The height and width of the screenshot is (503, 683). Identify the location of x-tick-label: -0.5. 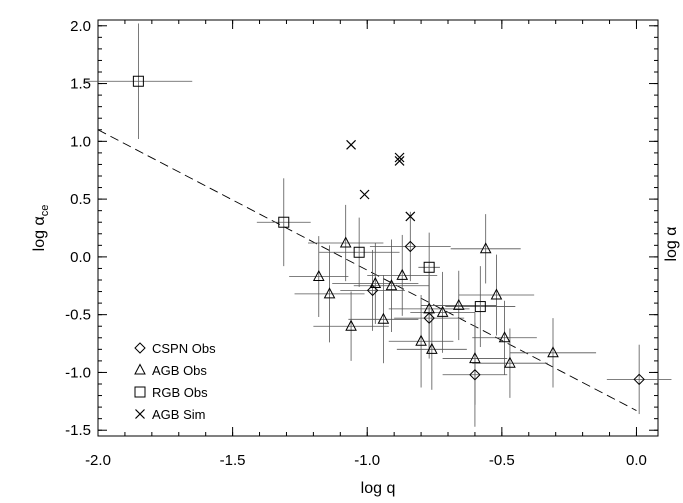
(502, 460).